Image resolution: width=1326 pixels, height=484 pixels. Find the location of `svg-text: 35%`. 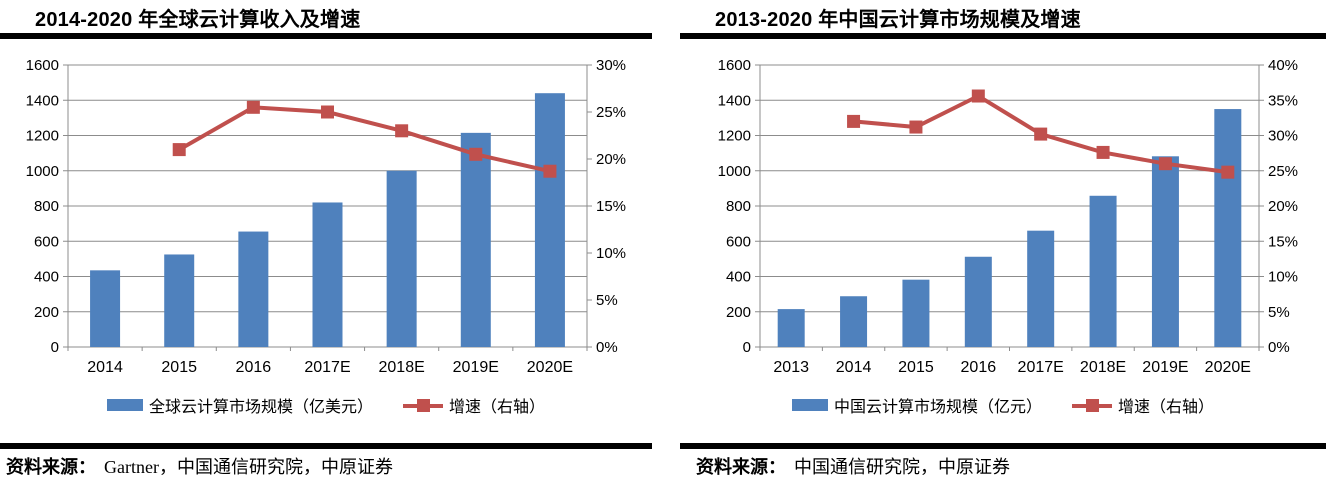

svg-text: 35% is located at coordinates (1283, 100).